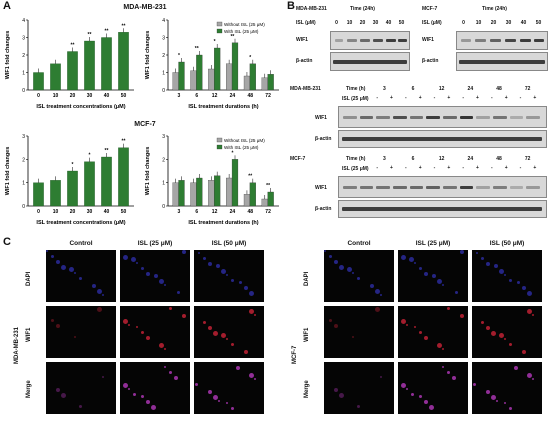 The image size is (550, 422). What do you see at coordinates (250, 96) in the screenshot?
I see `x-tick-label: 48` at bounding box center [250, 96].